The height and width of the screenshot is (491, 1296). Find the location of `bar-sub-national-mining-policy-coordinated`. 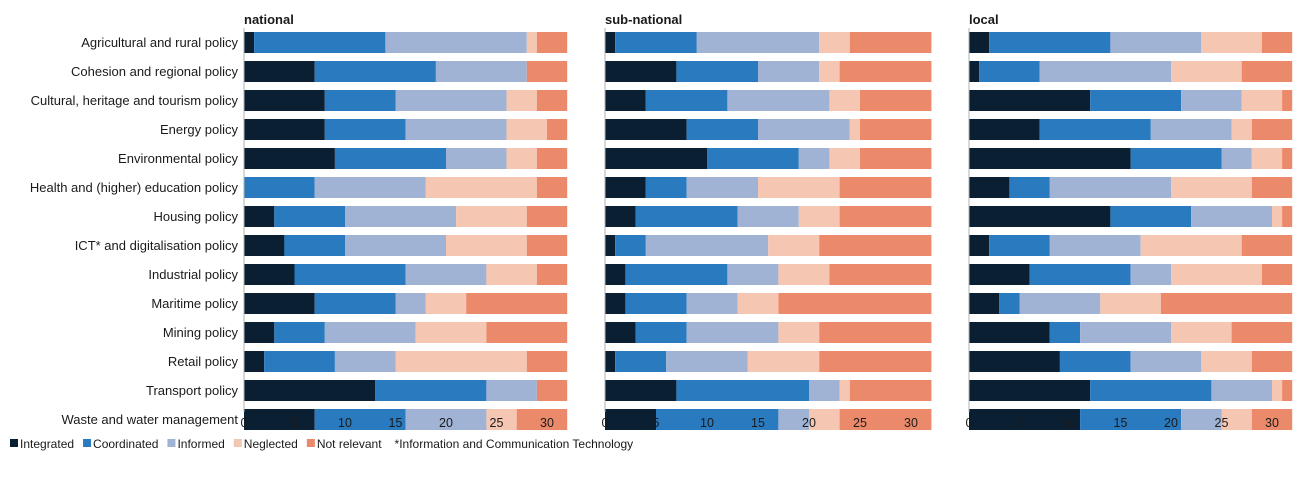

bar-sub-national-mining-policy-coordinated is located at coordinates (661, 332).